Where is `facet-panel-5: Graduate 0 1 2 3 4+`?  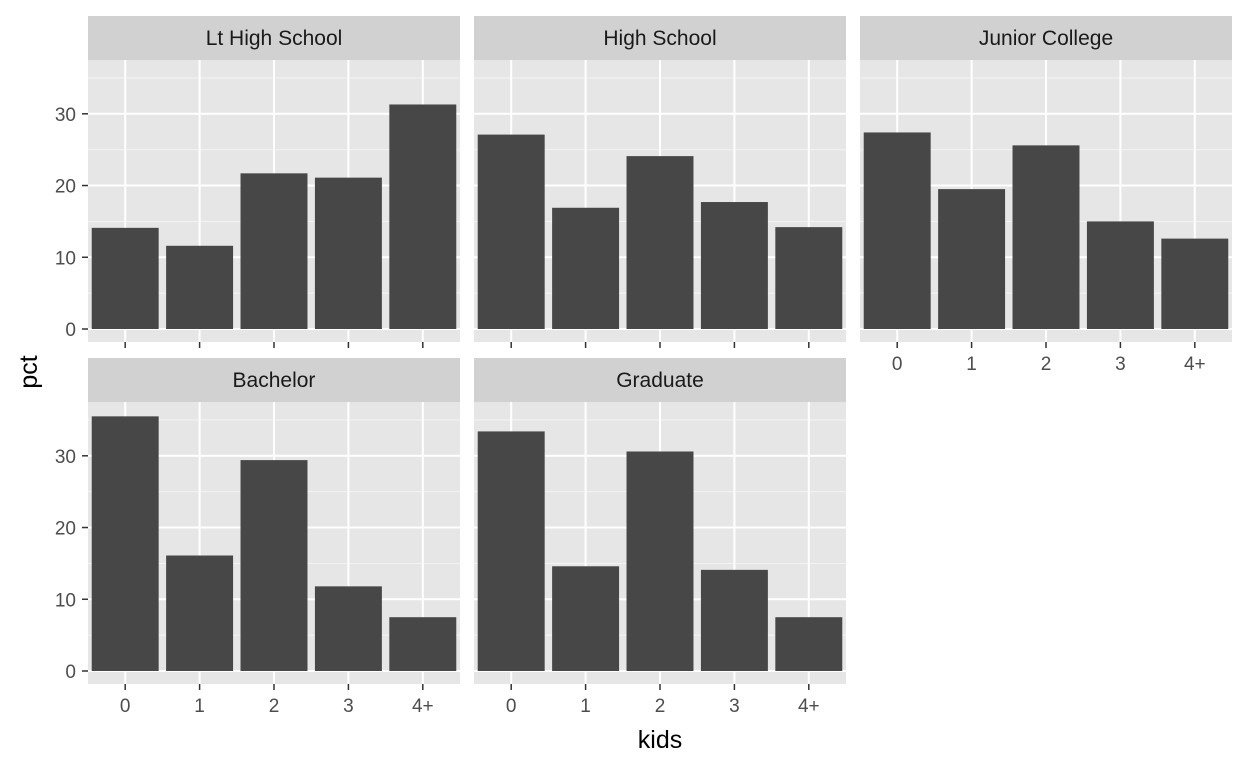
facet-panel-5: Graduate 0 1 2 3 4+ is located at coordinates (660, 537).